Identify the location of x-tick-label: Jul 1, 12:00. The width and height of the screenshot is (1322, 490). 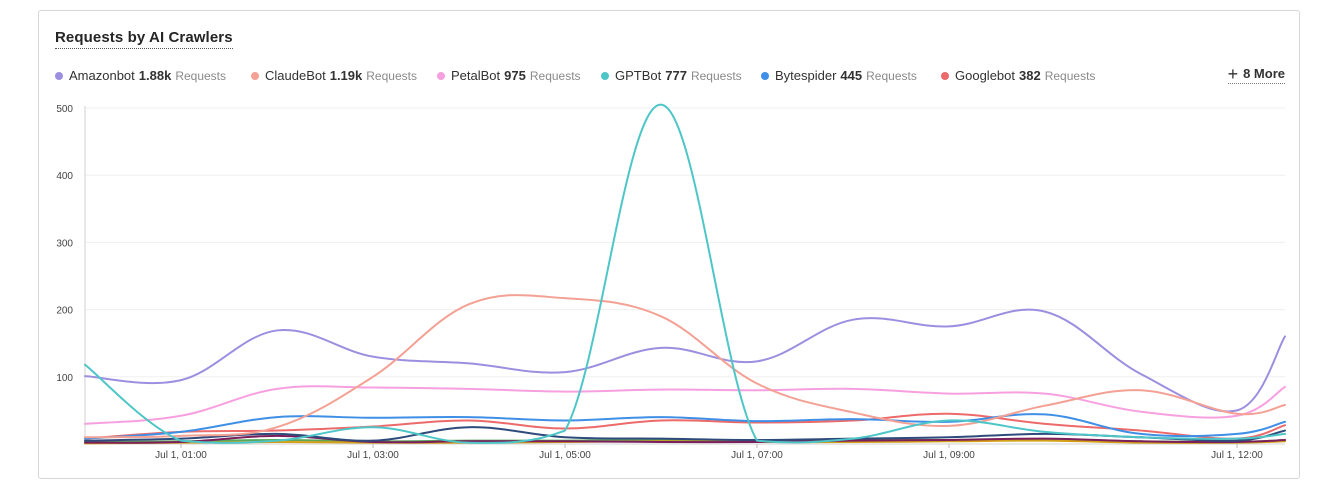
(1237, 455).